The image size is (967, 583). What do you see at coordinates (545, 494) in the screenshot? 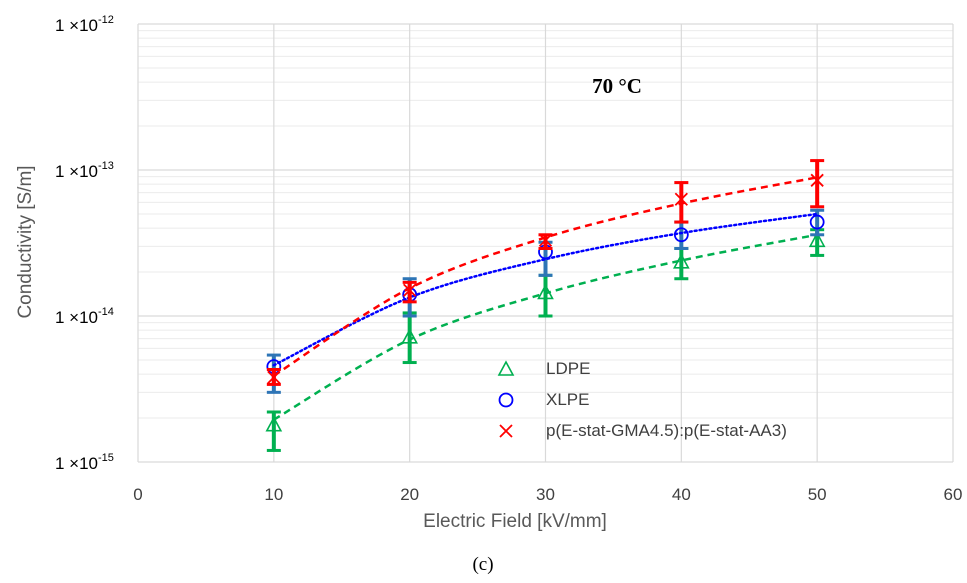
I see `x-tick-label: 30` at bounding box center [545, 494].